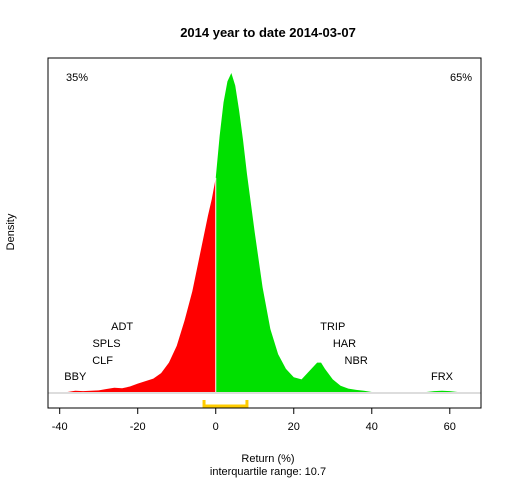 This screenshot has width=512, height=480. What do you see at coordinates (60, 427) in the screenshot?
I see `x-tick-label: -40` at bounding box center [60, 427].